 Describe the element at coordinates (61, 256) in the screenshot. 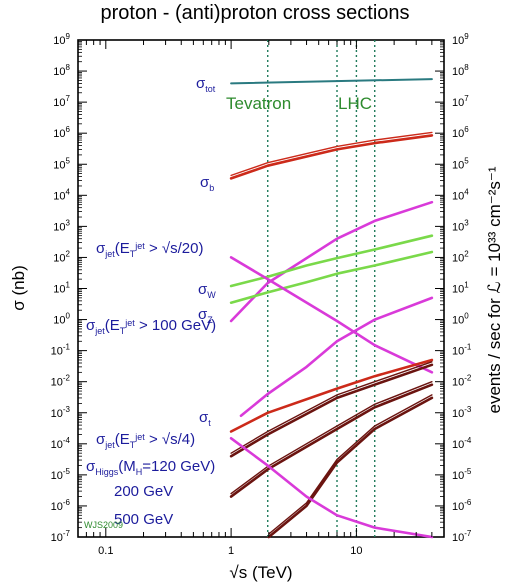

I see `y-tick-label: 10²` at that location.